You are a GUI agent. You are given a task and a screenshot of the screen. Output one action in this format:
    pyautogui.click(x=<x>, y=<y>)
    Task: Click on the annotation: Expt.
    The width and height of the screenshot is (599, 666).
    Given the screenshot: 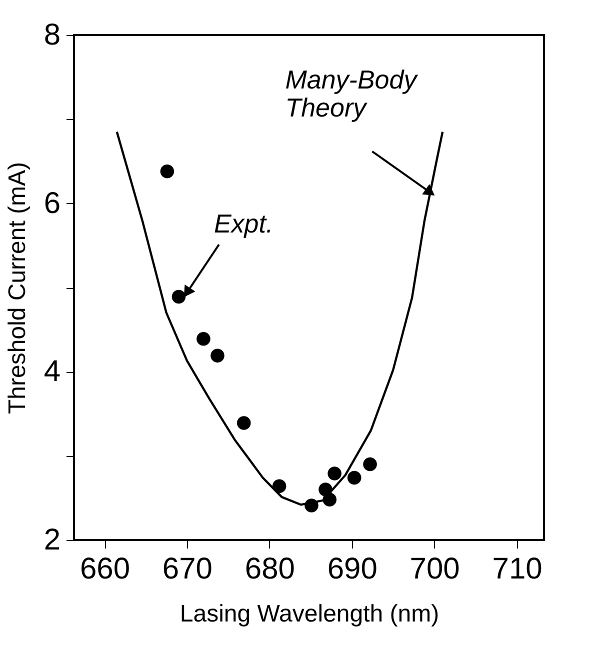 What is the action you would take?
    pyautogui.click(x=244, y=223)
    